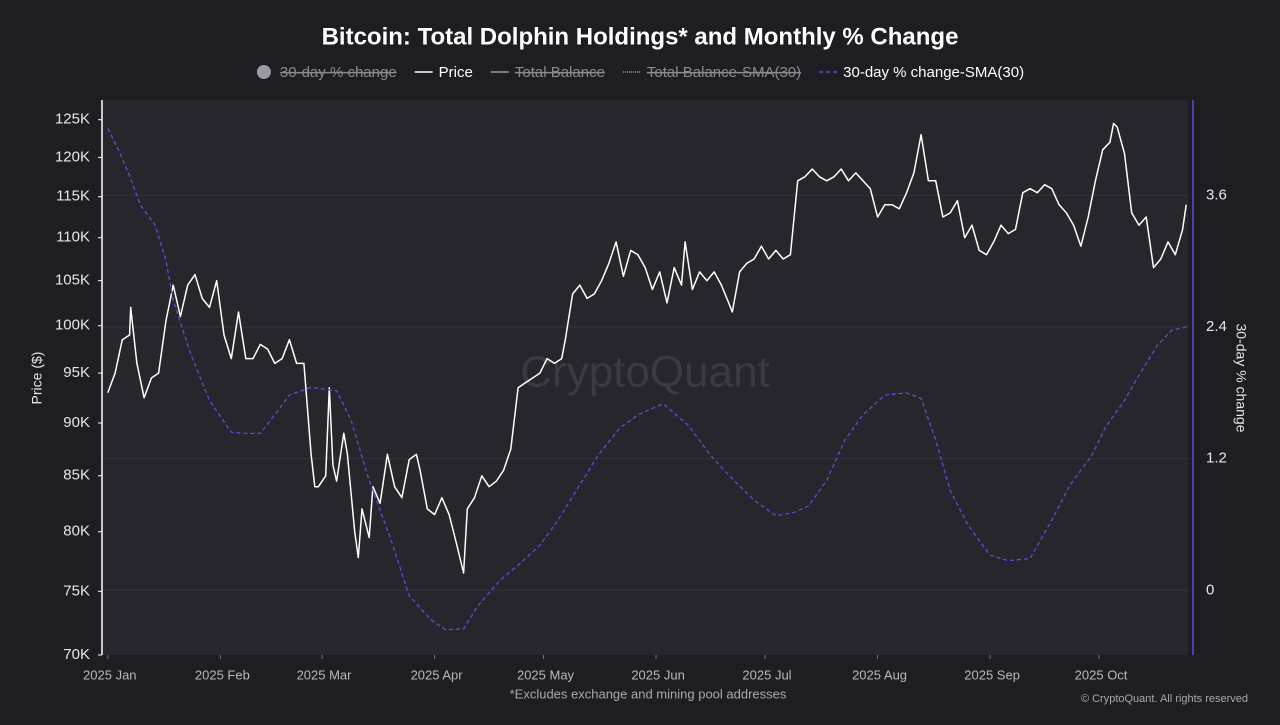 The width and height of the screenshot is (1280, 725). I want to click on y-tick-label: 70K, so click(76, 654).